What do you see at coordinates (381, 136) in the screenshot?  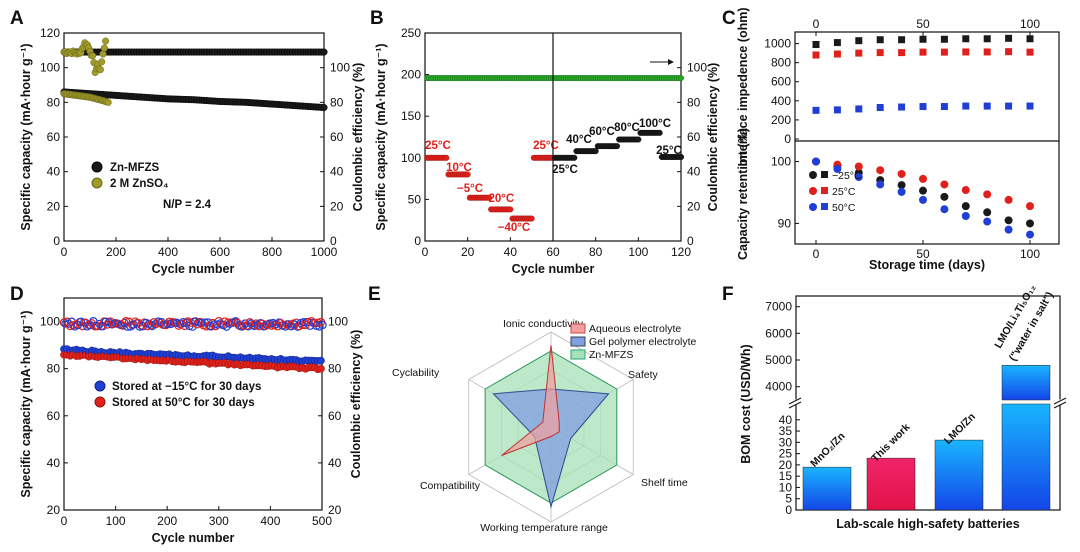 I see `panel-b-ylabel: Specific capacity (mA·hour g⁻¹)` at bounding box center [381, 136].